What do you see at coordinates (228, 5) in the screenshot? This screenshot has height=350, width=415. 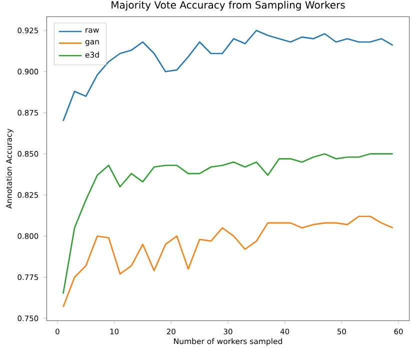 I see `chart-title: Majority Vote Accuracy from Sampling Workers` at bounding box center [228, 5].